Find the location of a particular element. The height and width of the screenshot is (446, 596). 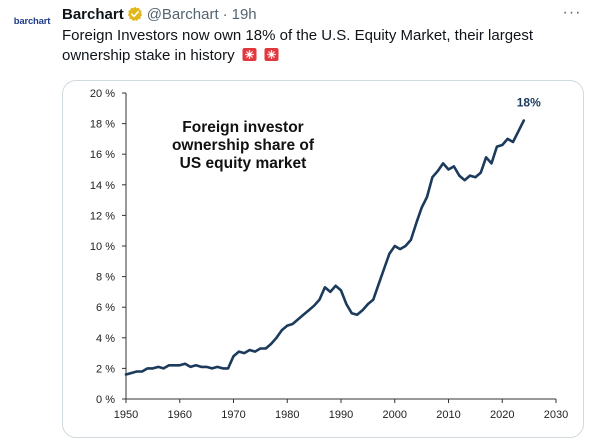

y-tick-label: 18 % is located at coordinates (102, 125).